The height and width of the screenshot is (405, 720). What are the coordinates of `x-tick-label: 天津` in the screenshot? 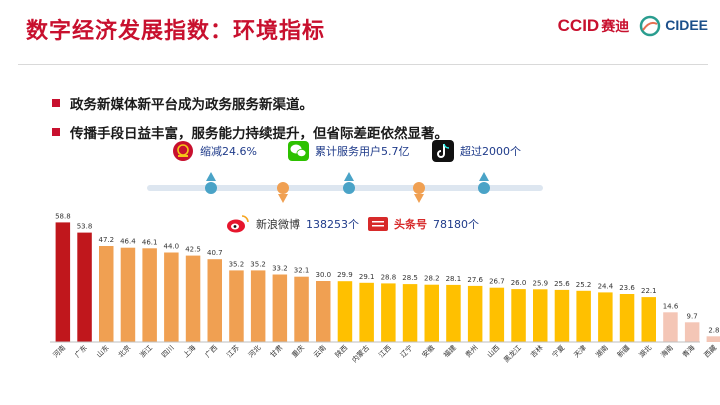 It's located at (580, 352).